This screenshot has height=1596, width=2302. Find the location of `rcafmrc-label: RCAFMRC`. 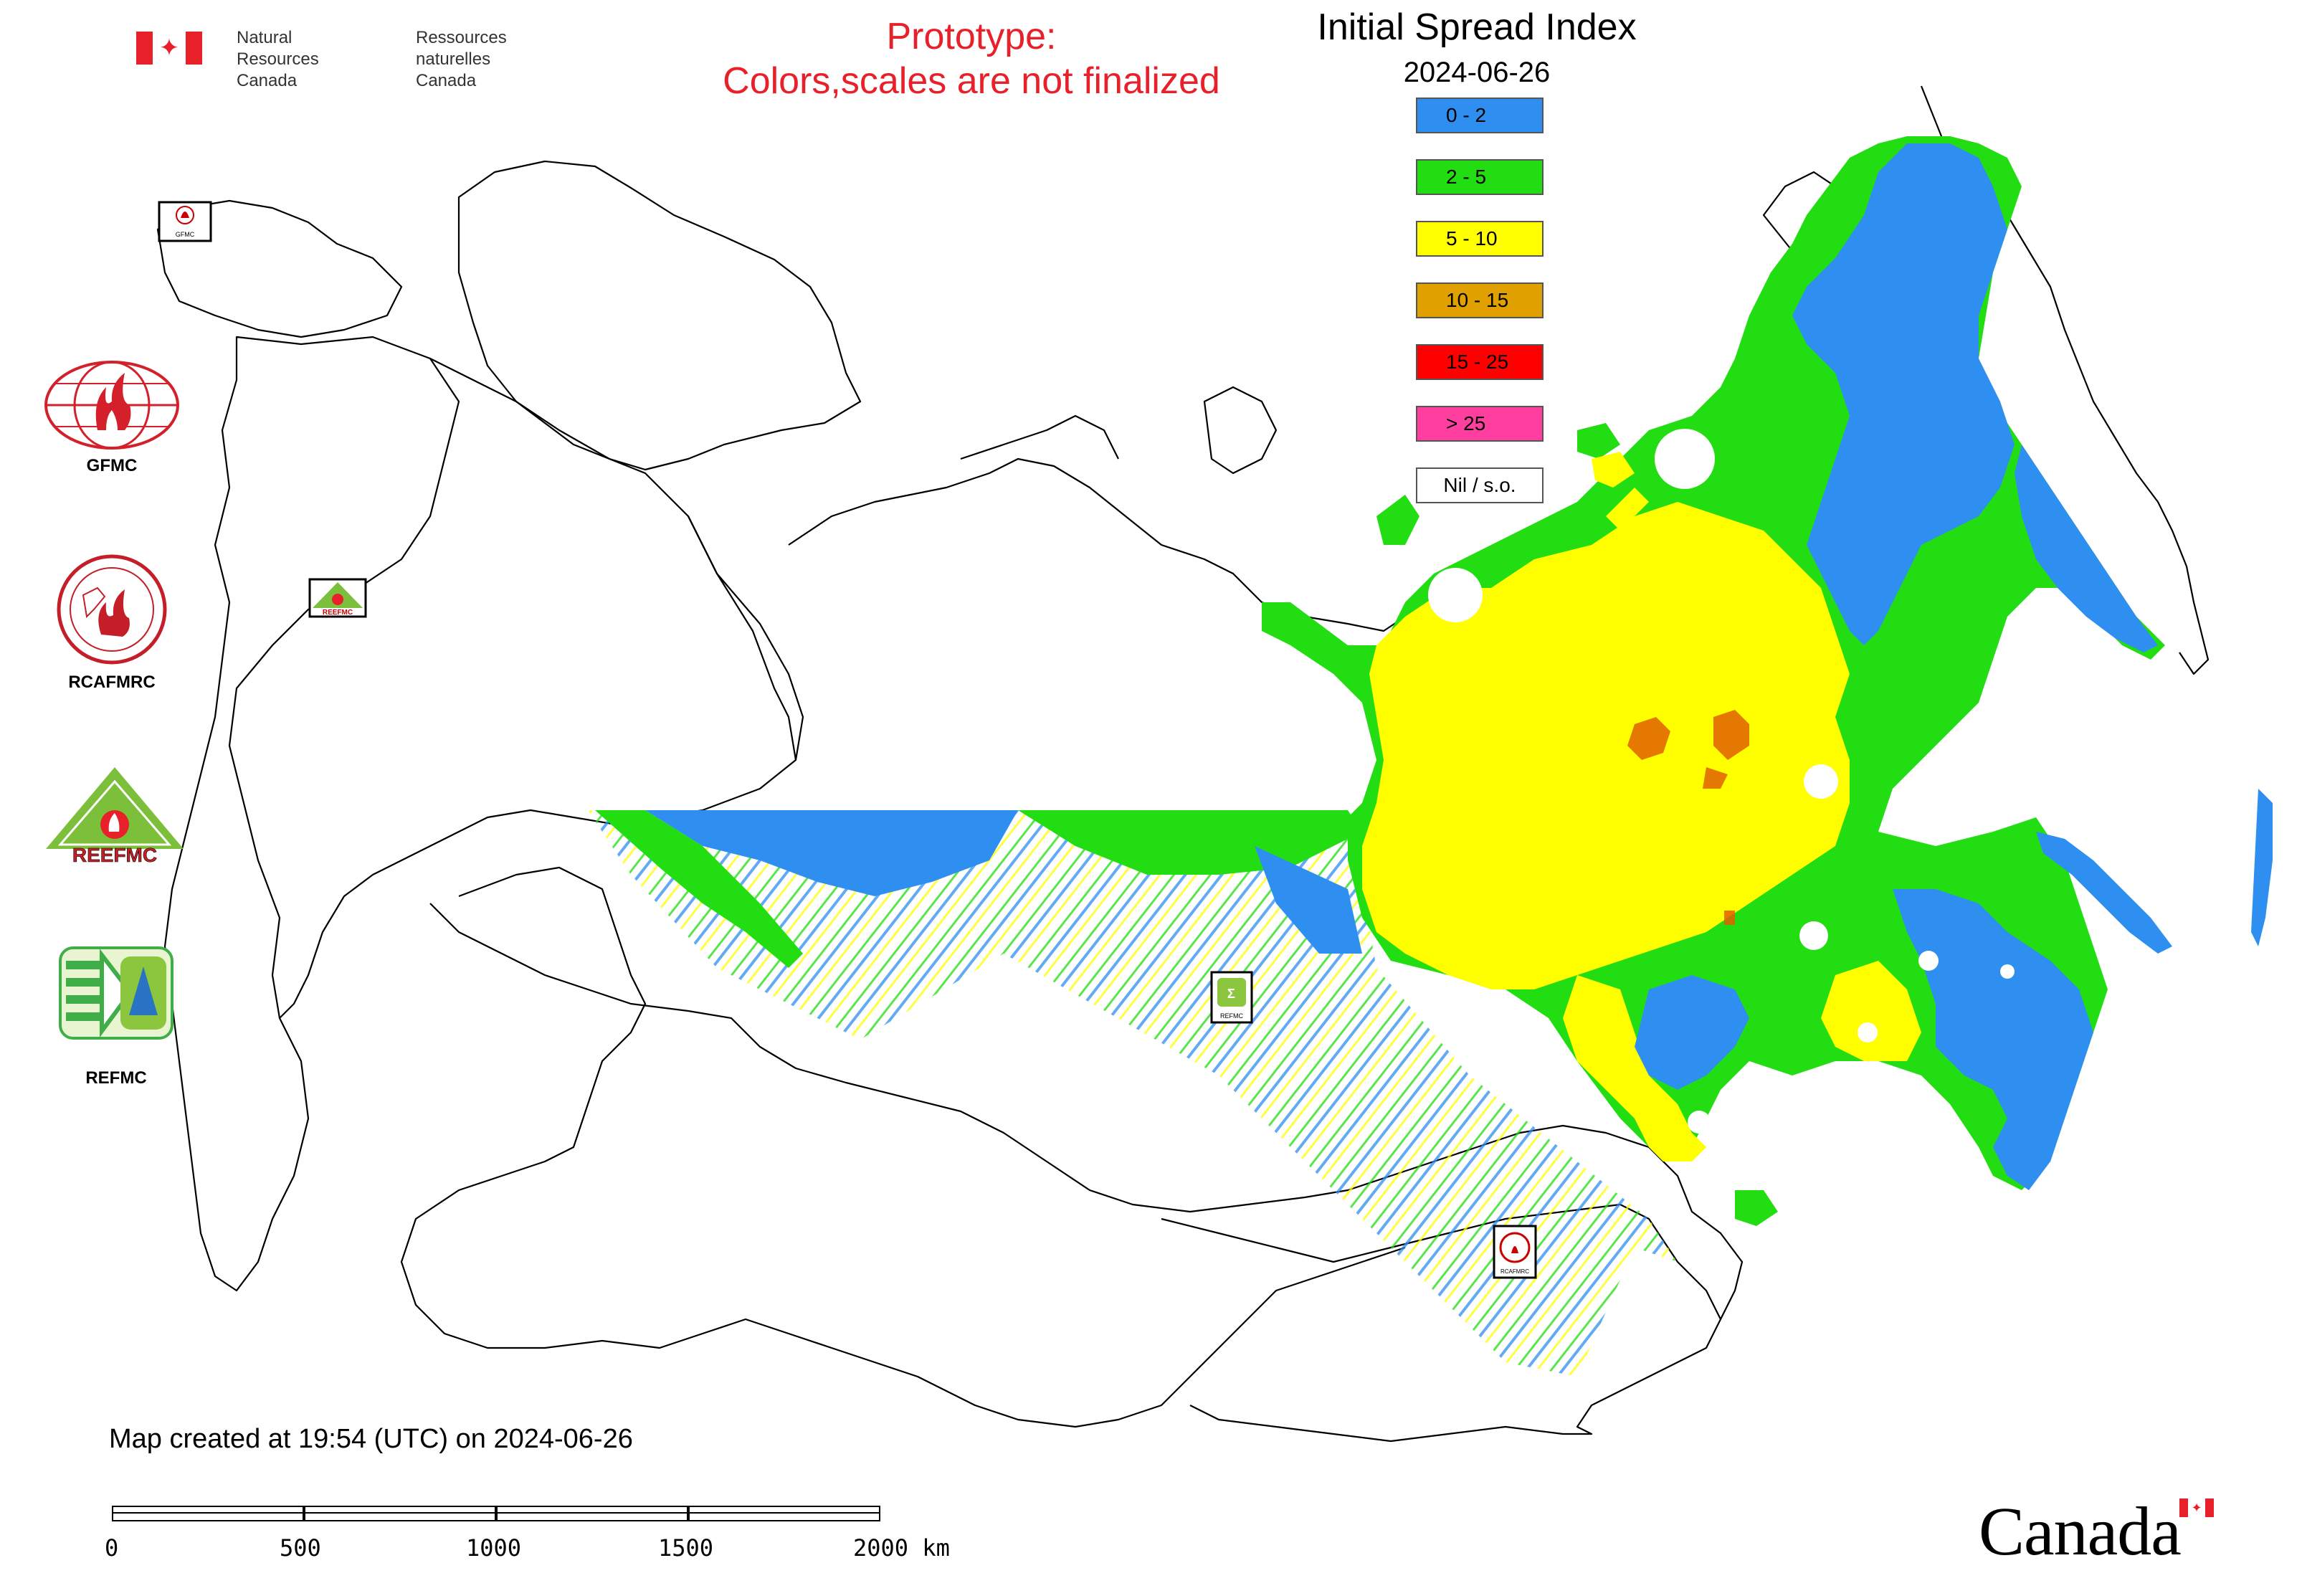

rcafmrc-label: RCAFMRC is located at coordinates (112, 682).